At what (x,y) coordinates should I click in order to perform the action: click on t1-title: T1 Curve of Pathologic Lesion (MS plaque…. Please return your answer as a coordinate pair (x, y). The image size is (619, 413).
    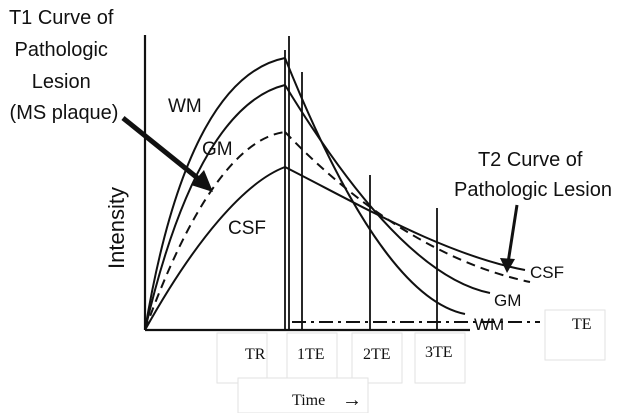
    Looking at the image, I should click on (64, 65).